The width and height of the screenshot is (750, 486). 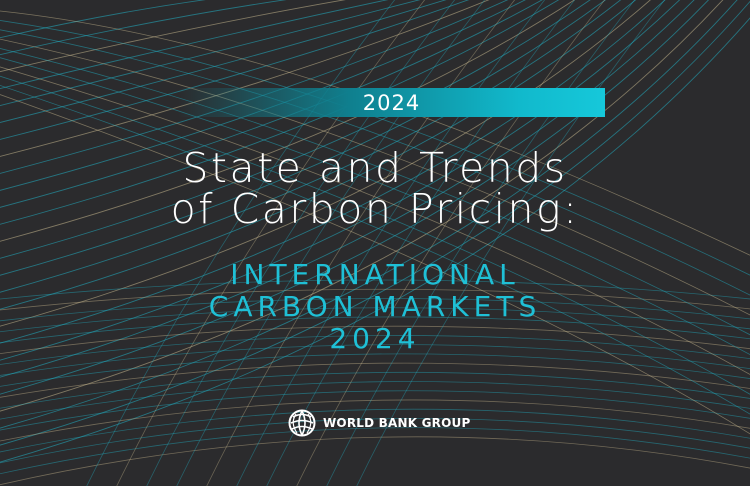 I want to click on subtitle-line-2: CARBON MARKETS, so click(x=375, y=306).